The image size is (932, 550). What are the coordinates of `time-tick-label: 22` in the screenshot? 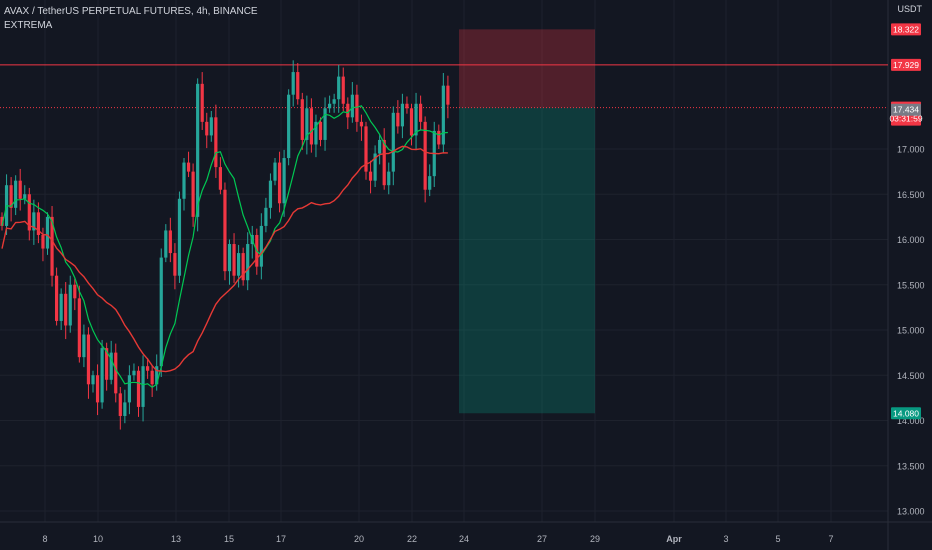 It's located at (412, 539).